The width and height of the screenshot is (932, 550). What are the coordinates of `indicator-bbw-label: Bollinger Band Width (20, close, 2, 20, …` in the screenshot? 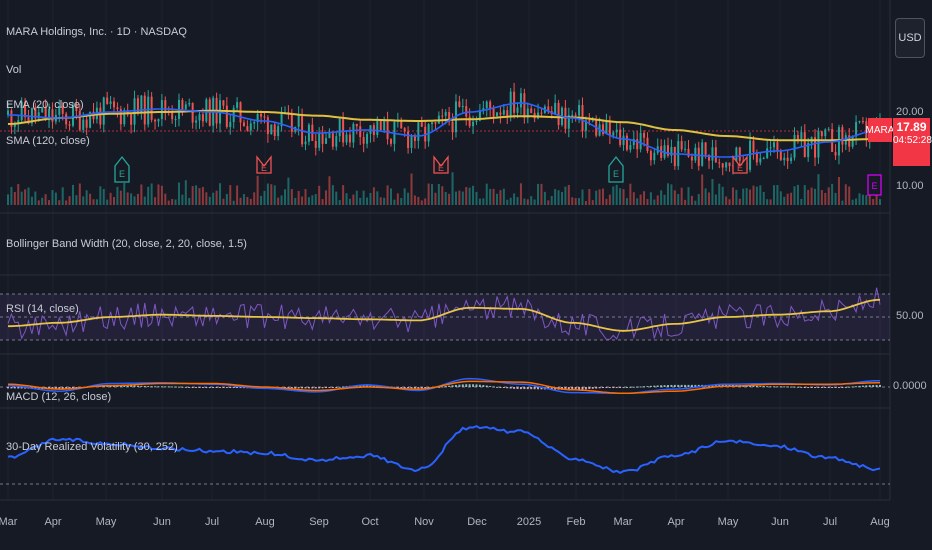 It's located at (126, 244).